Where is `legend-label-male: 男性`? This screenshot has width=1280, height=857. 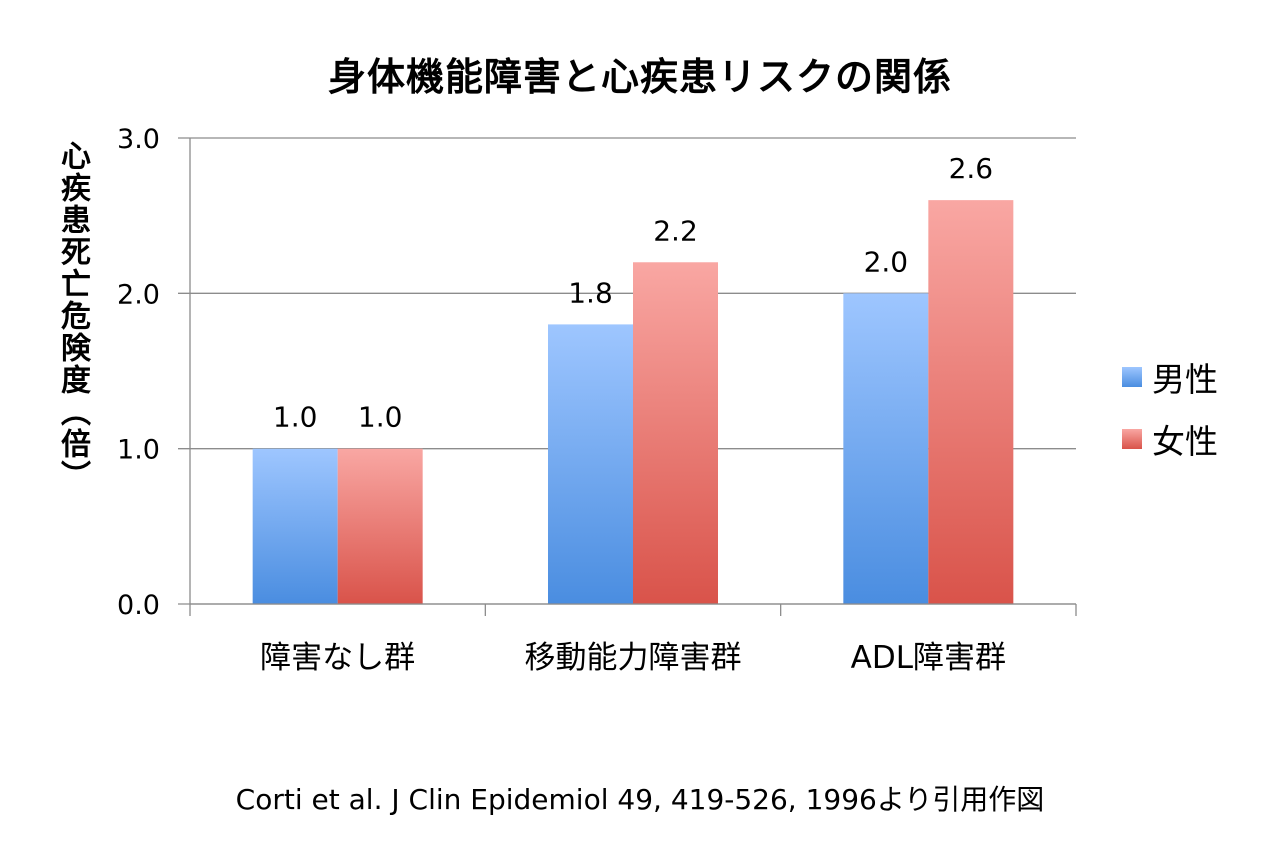 legend-label-male: 男性 is located at coordinates (1185, 379).